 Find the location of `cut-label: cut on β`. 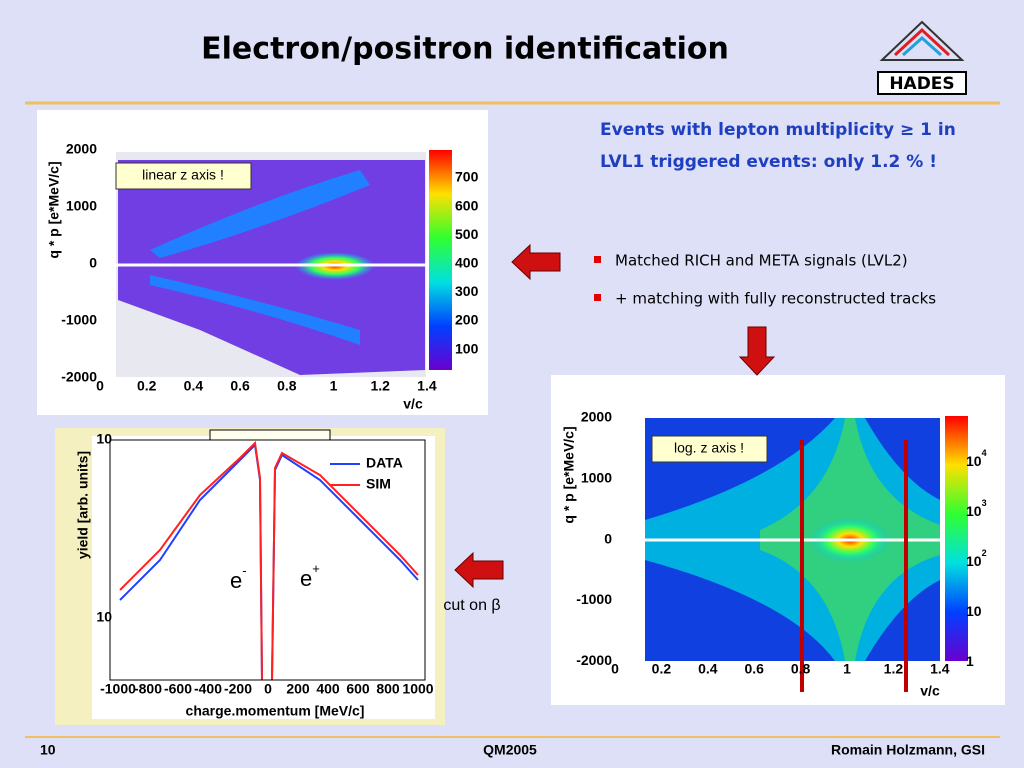

cut-label: cut on β is located at coordinates (471, 605).